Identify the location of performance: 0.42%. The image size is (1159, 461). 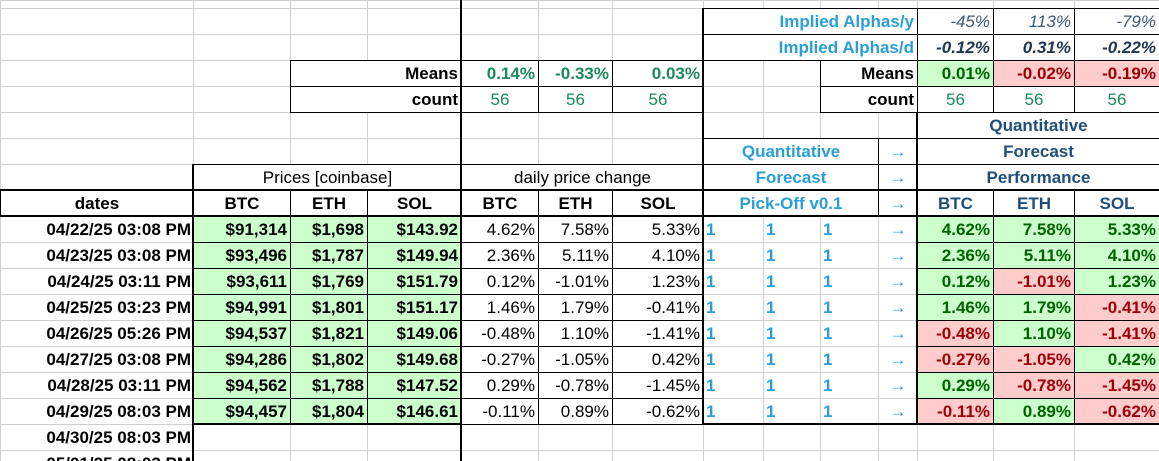
(1116, 359).